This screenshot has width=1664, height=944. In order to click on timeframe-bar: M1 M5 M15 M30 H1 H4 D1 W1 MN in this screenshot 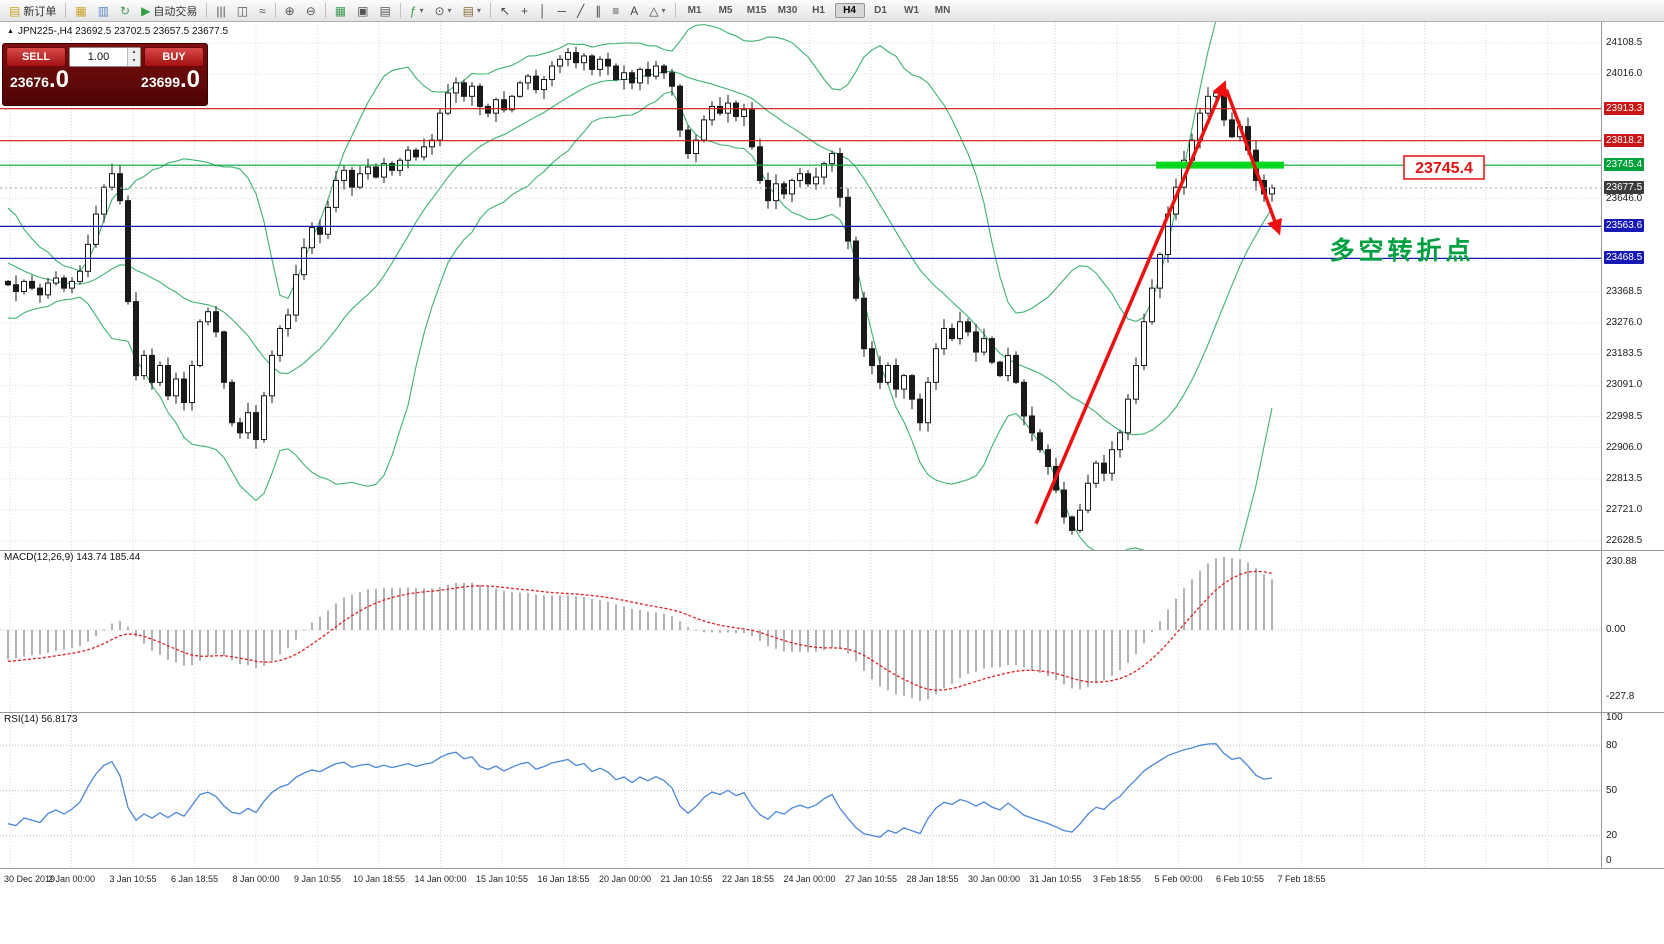, I will do `click(819, 10)`.